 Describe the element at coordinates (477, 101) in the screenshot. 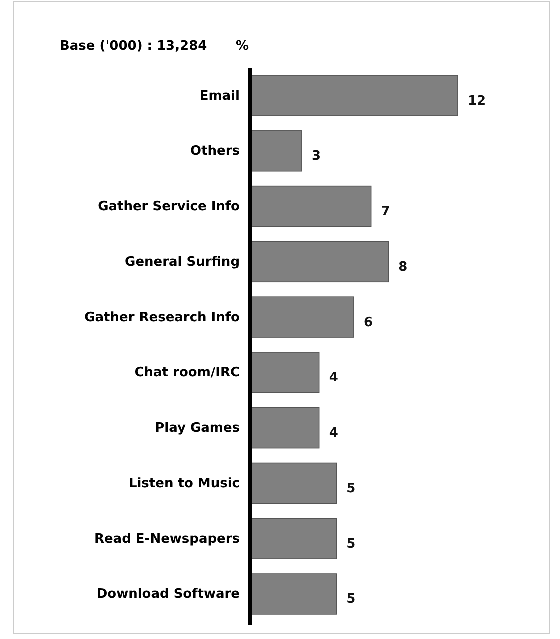

I see `data-label: 12` at that location.